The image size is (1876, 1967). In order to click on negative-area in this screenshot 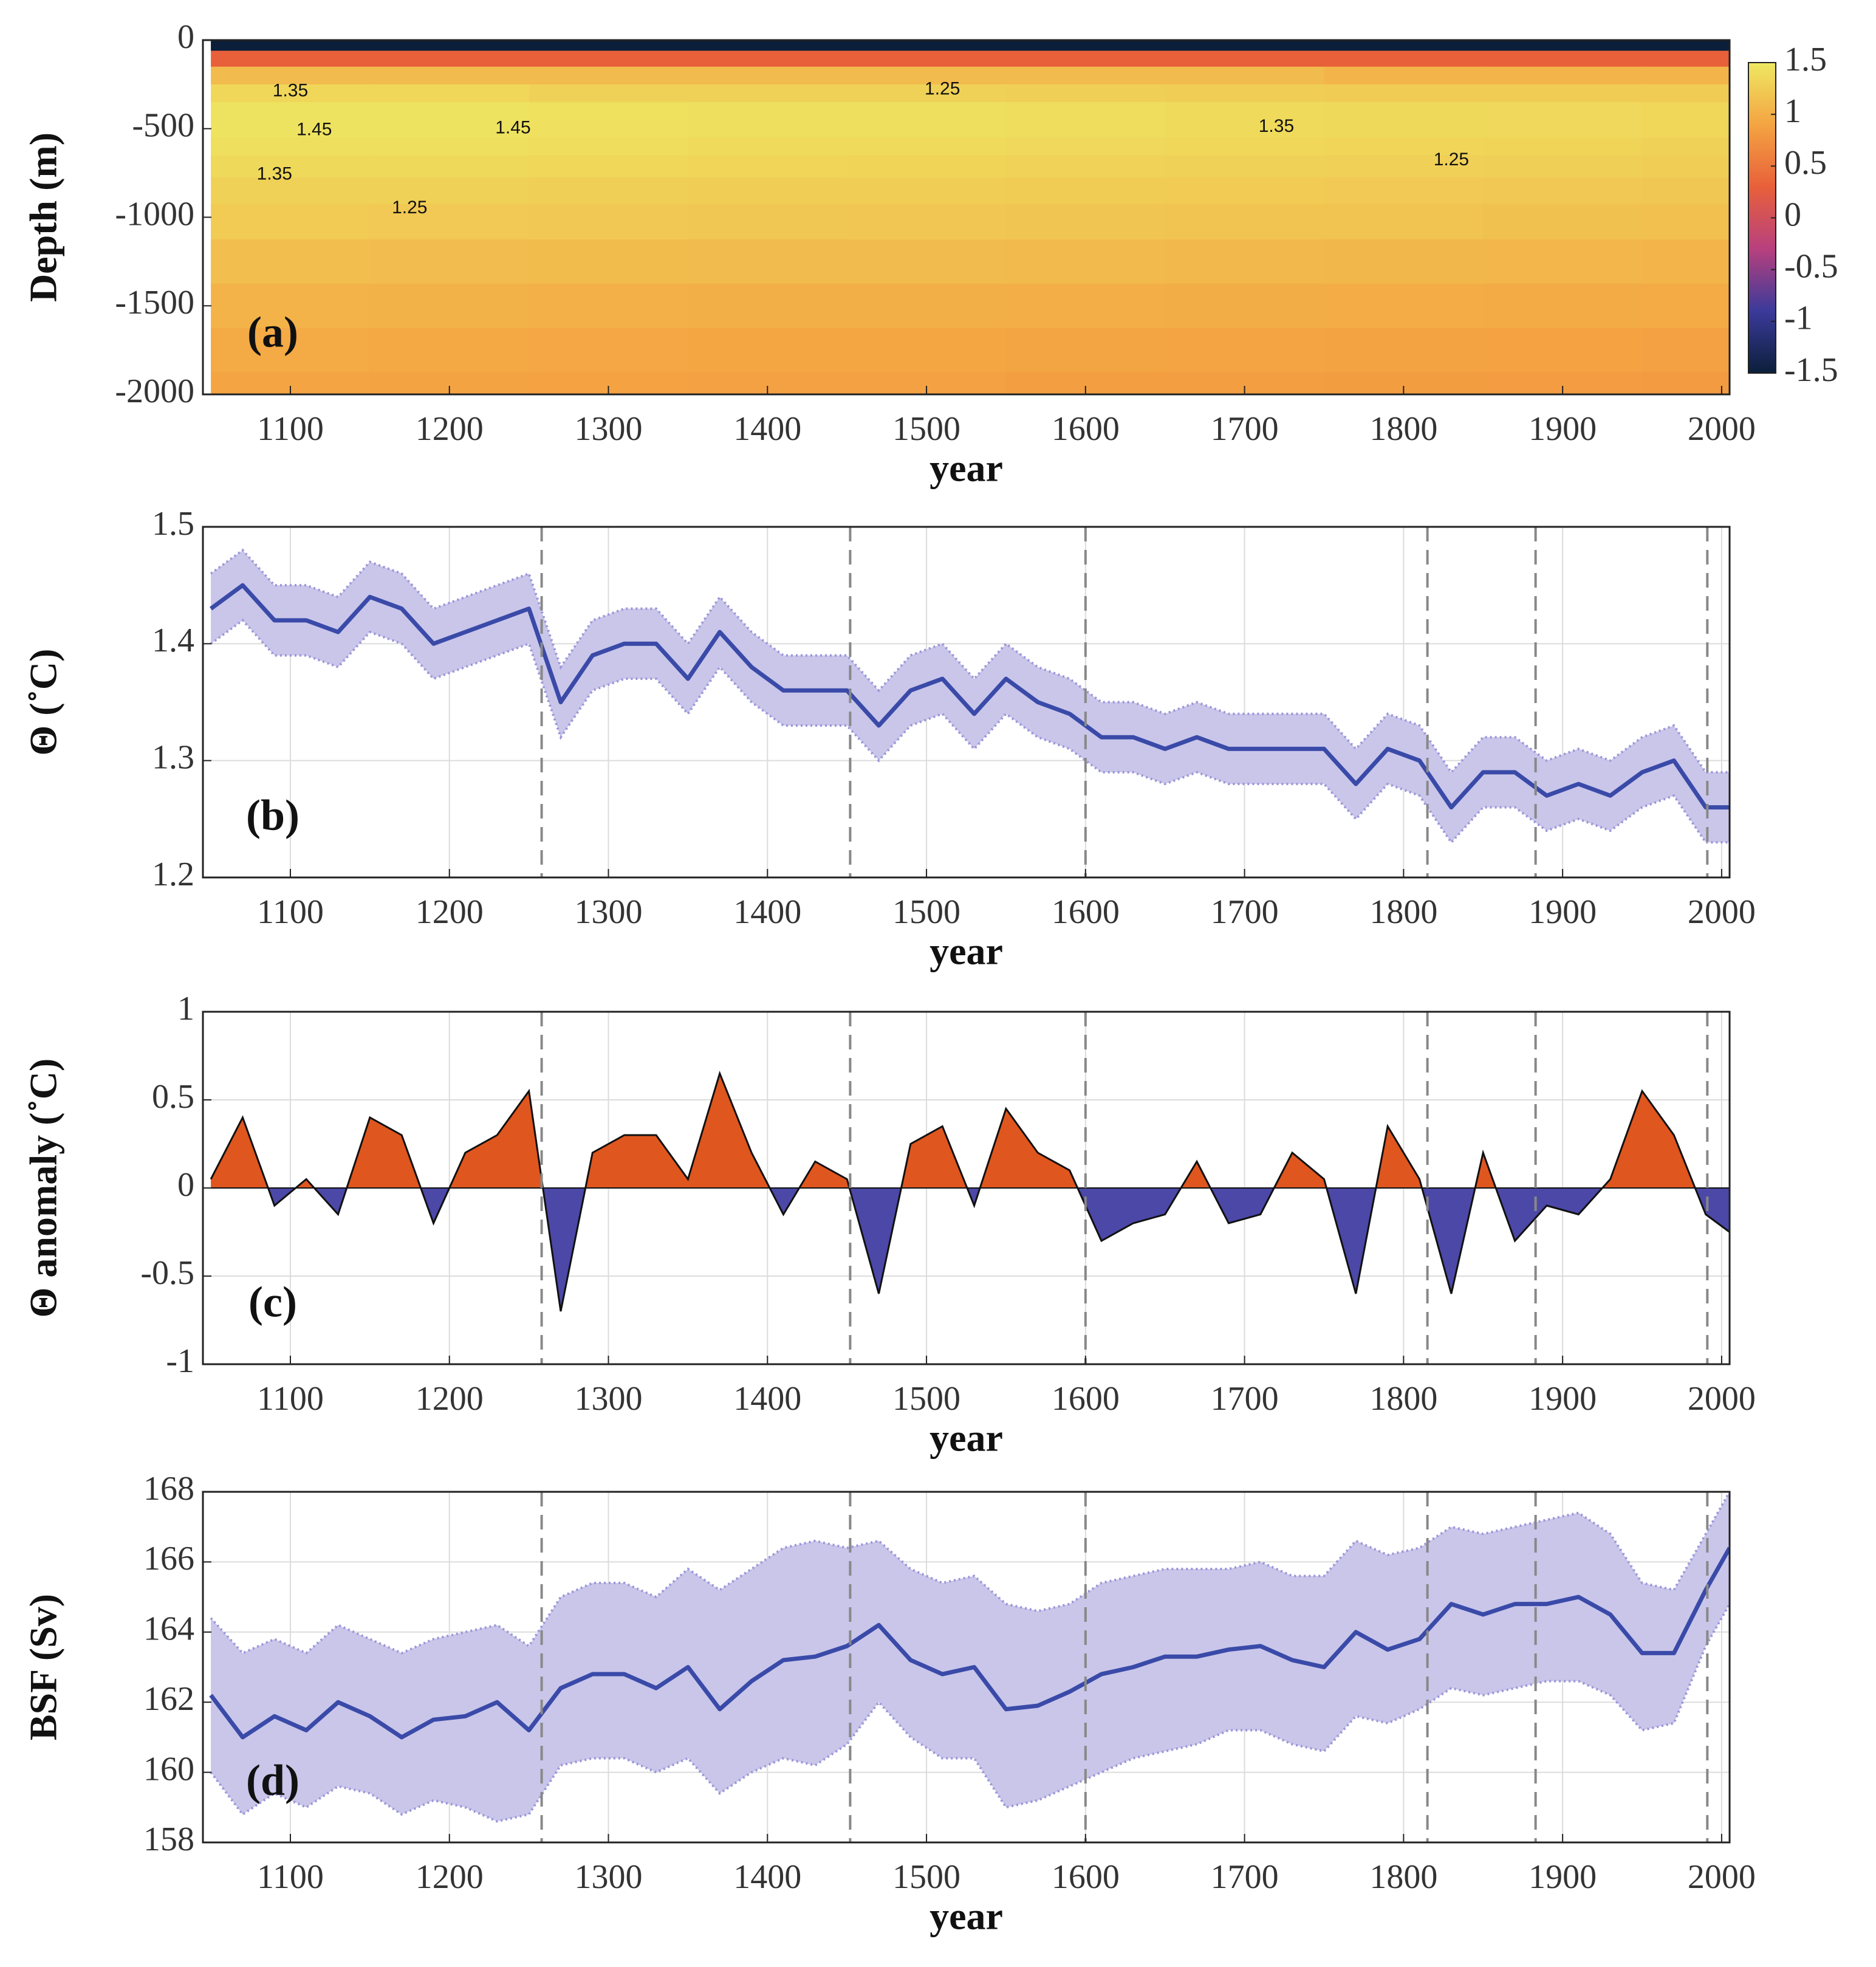, I will do `click(971, 1250)`.